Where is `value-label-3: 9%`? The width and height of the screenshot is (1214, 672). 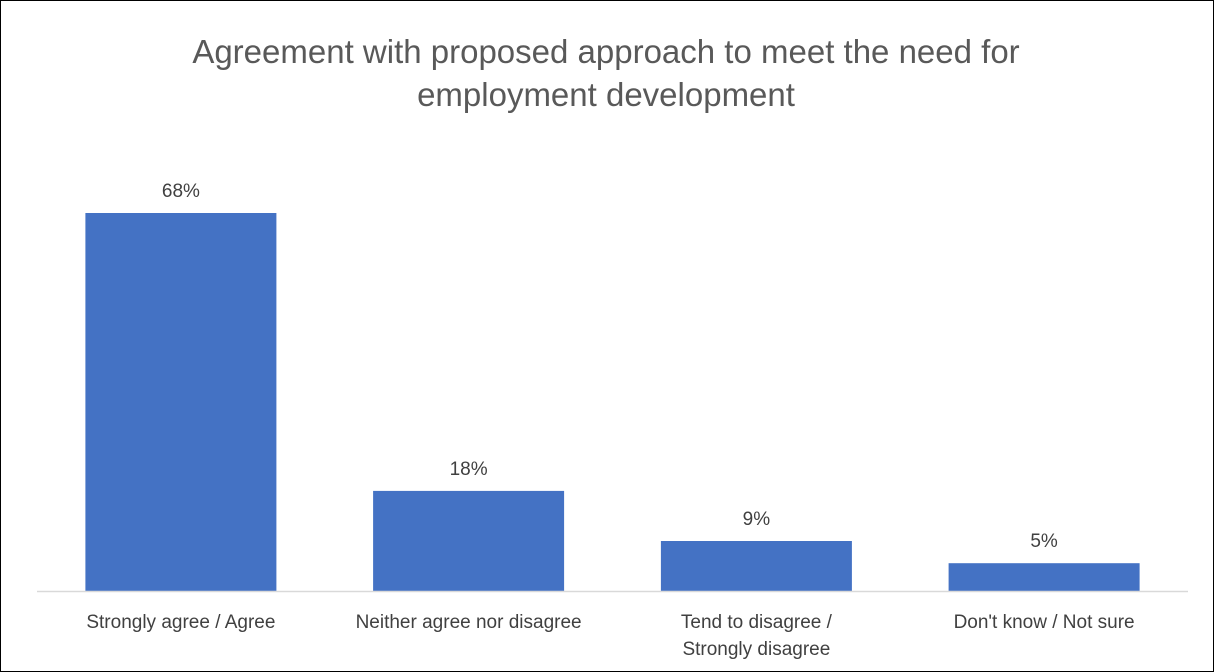 value-label-3: 9% is located at coordinates (757, 519).